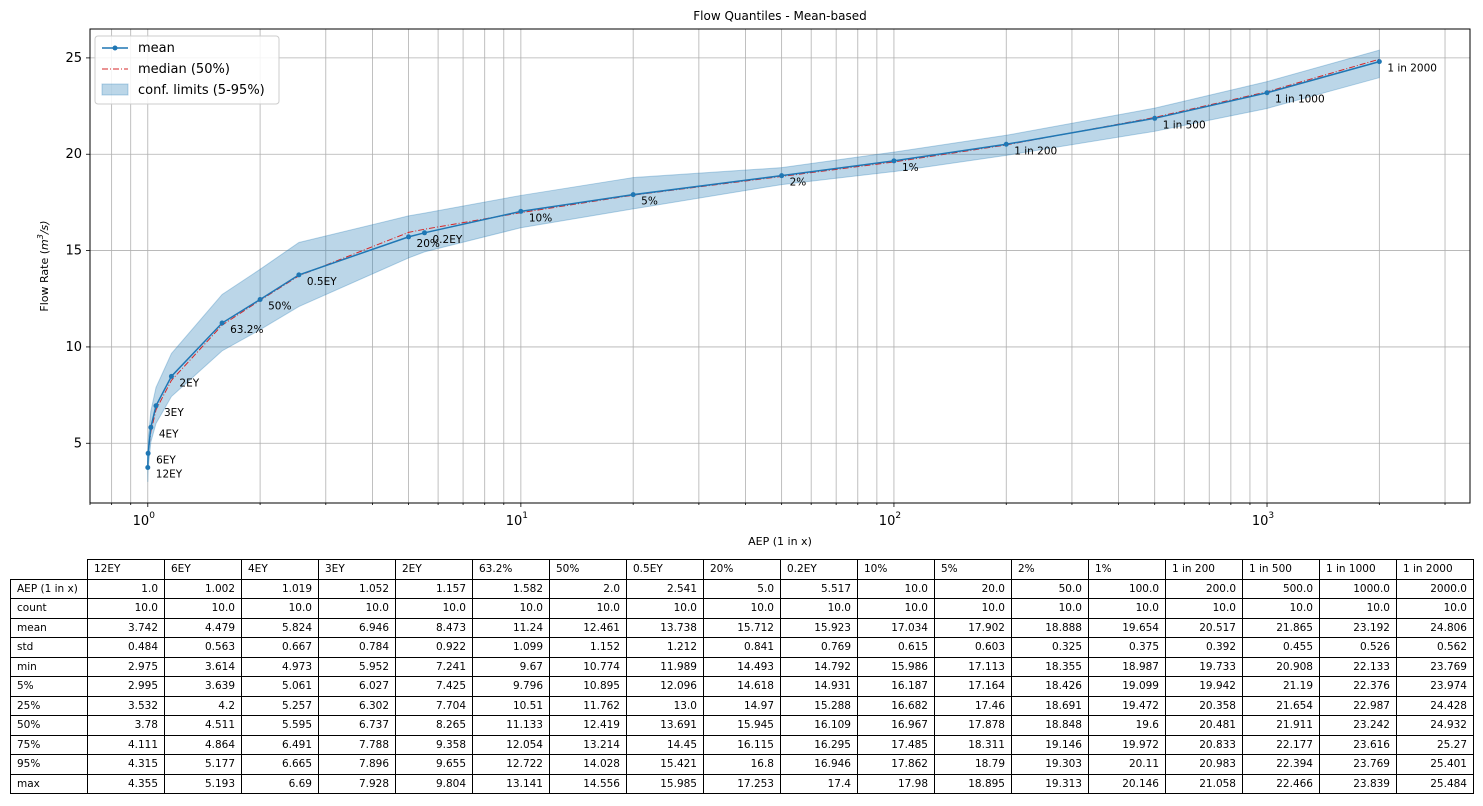 The image size is (1483, 806). I want to click on table-cell: 2.975, so click(126, 666).